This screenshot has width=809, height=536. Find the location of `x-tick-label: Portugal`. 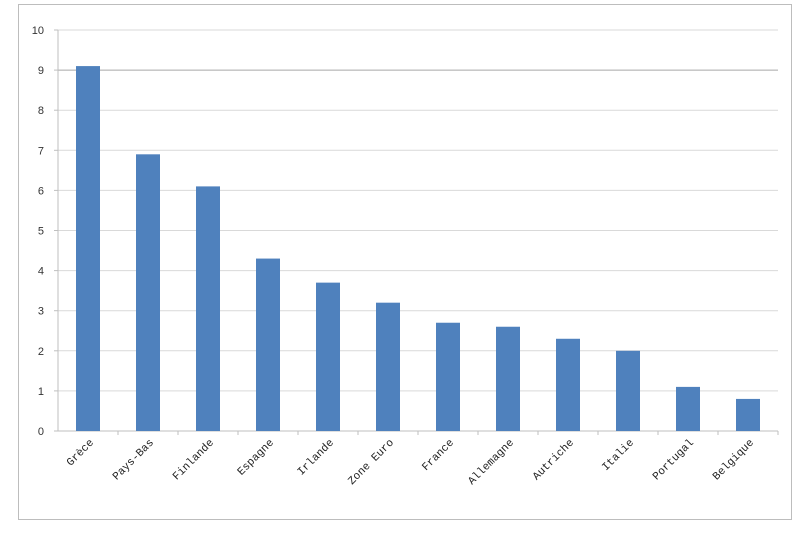

x-tick-label: Portugal is located at coordinates (674, 460).